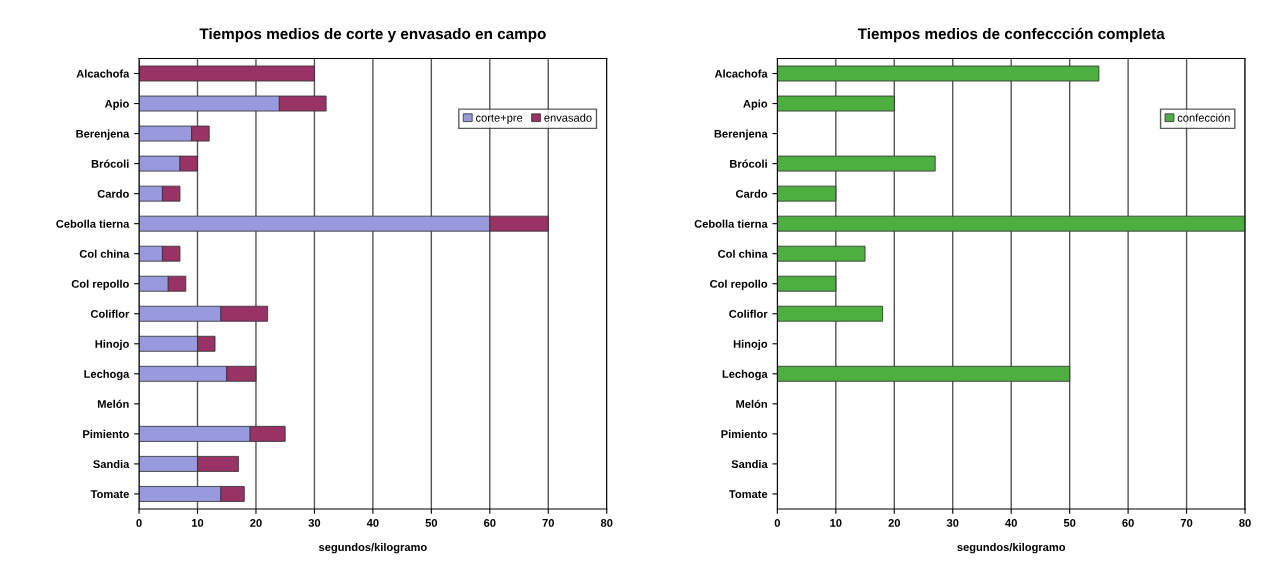 The height and width of the screenshot is (585, 1264). Describe the element at coordinates (568, 117) in the screenshot. I see `legend-label: envasado` at that location.